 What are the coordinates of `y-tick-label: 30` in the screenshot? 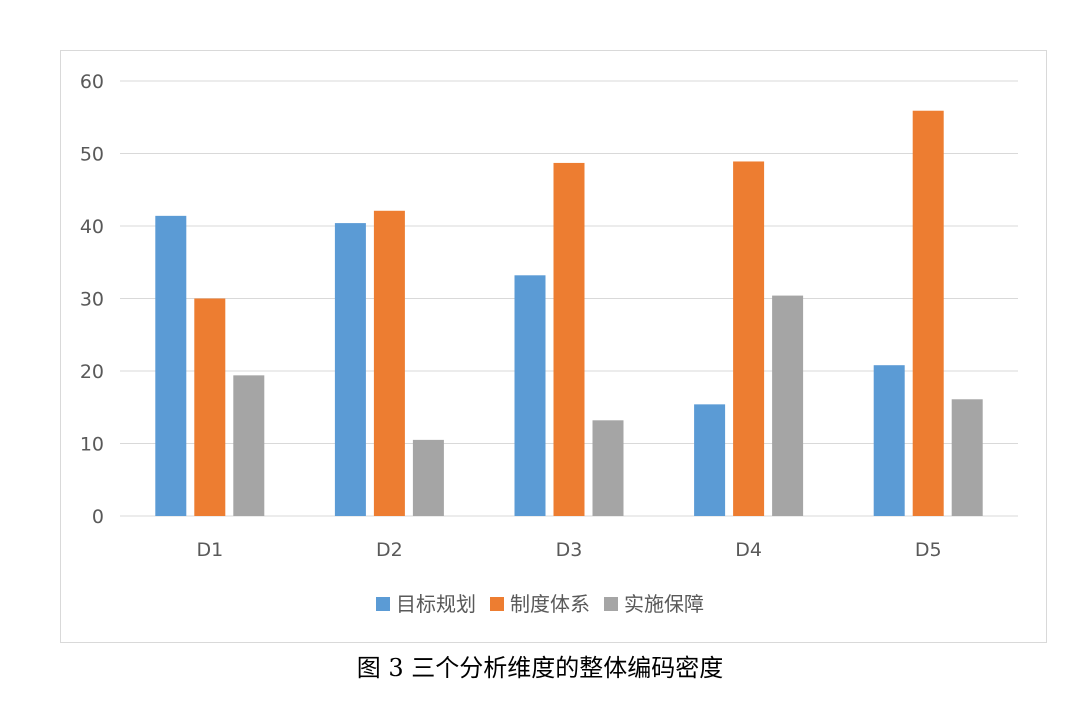 It's located at (92, 300).